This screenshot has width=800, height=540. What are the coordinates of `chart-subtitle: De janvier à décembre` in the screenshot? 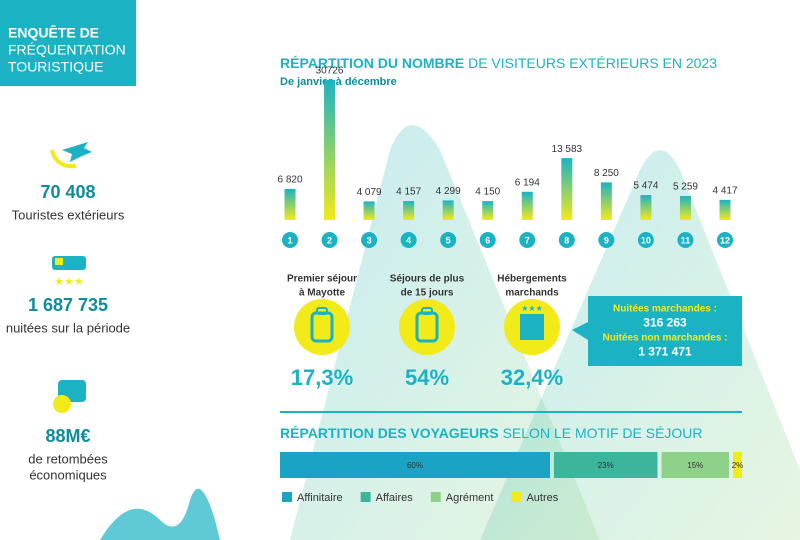 It's located at (338, 82).